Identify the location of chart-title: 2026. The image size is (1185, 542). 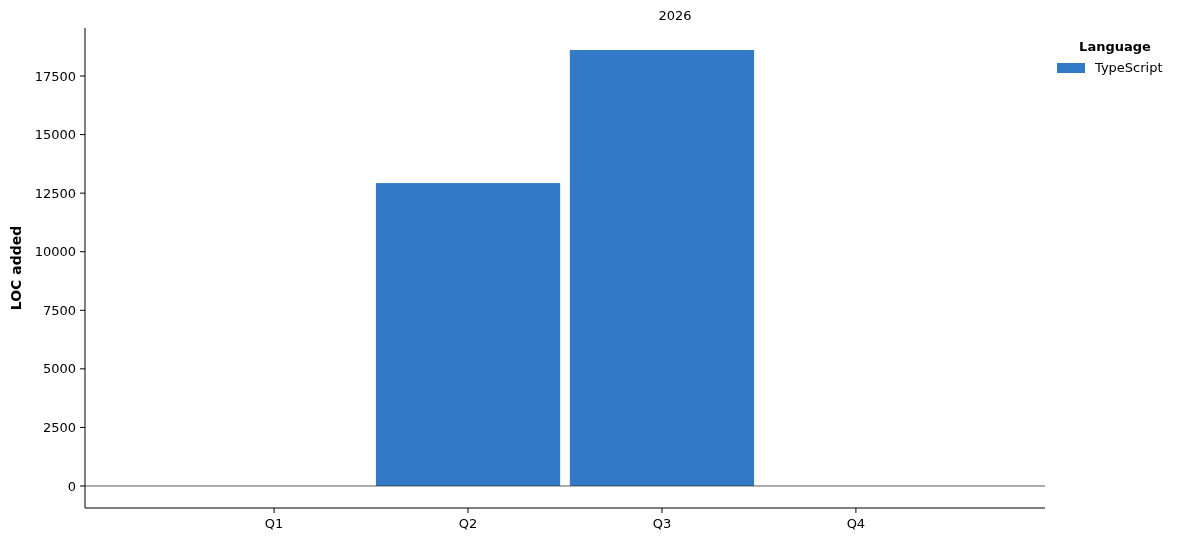
(675, 15).